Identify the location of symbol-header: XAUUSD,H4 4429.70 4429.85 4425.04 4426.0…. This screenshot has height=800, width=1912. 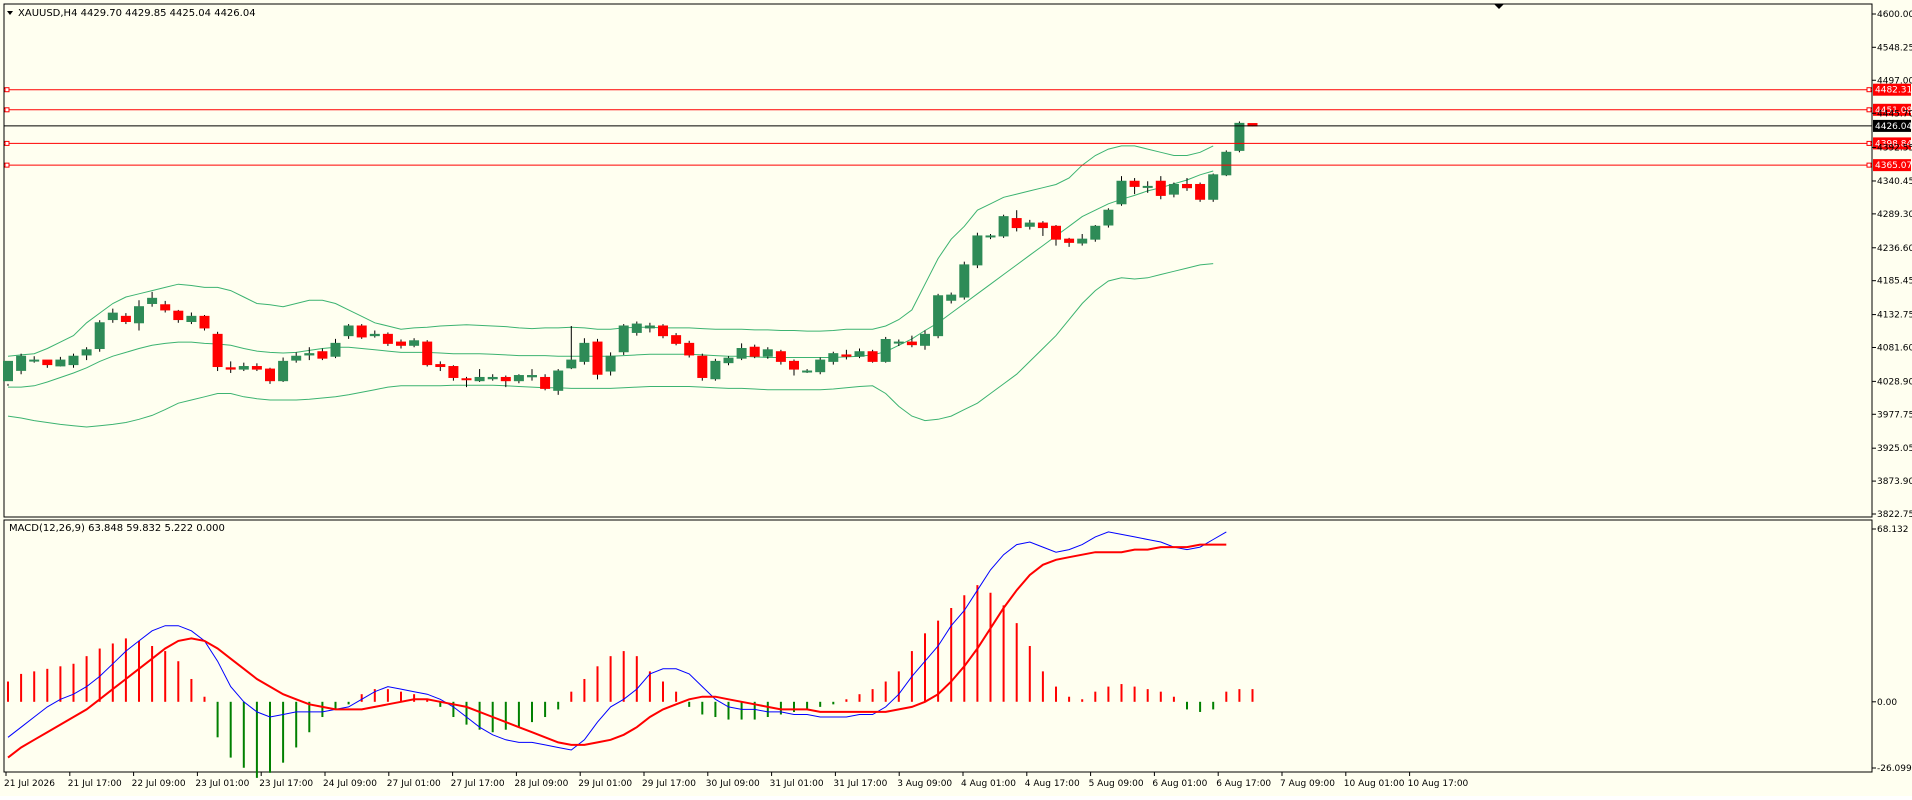
(137, 13).